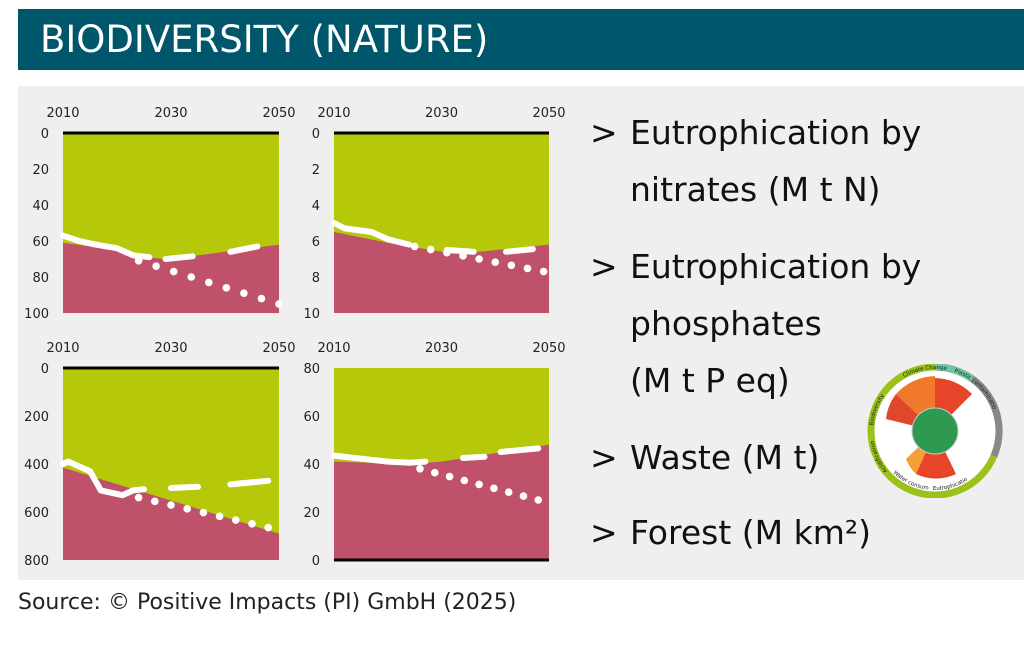 The width and height of the screenshot is (1024, 663). I want to click on y-tick-label: 4, so click(316, 206).